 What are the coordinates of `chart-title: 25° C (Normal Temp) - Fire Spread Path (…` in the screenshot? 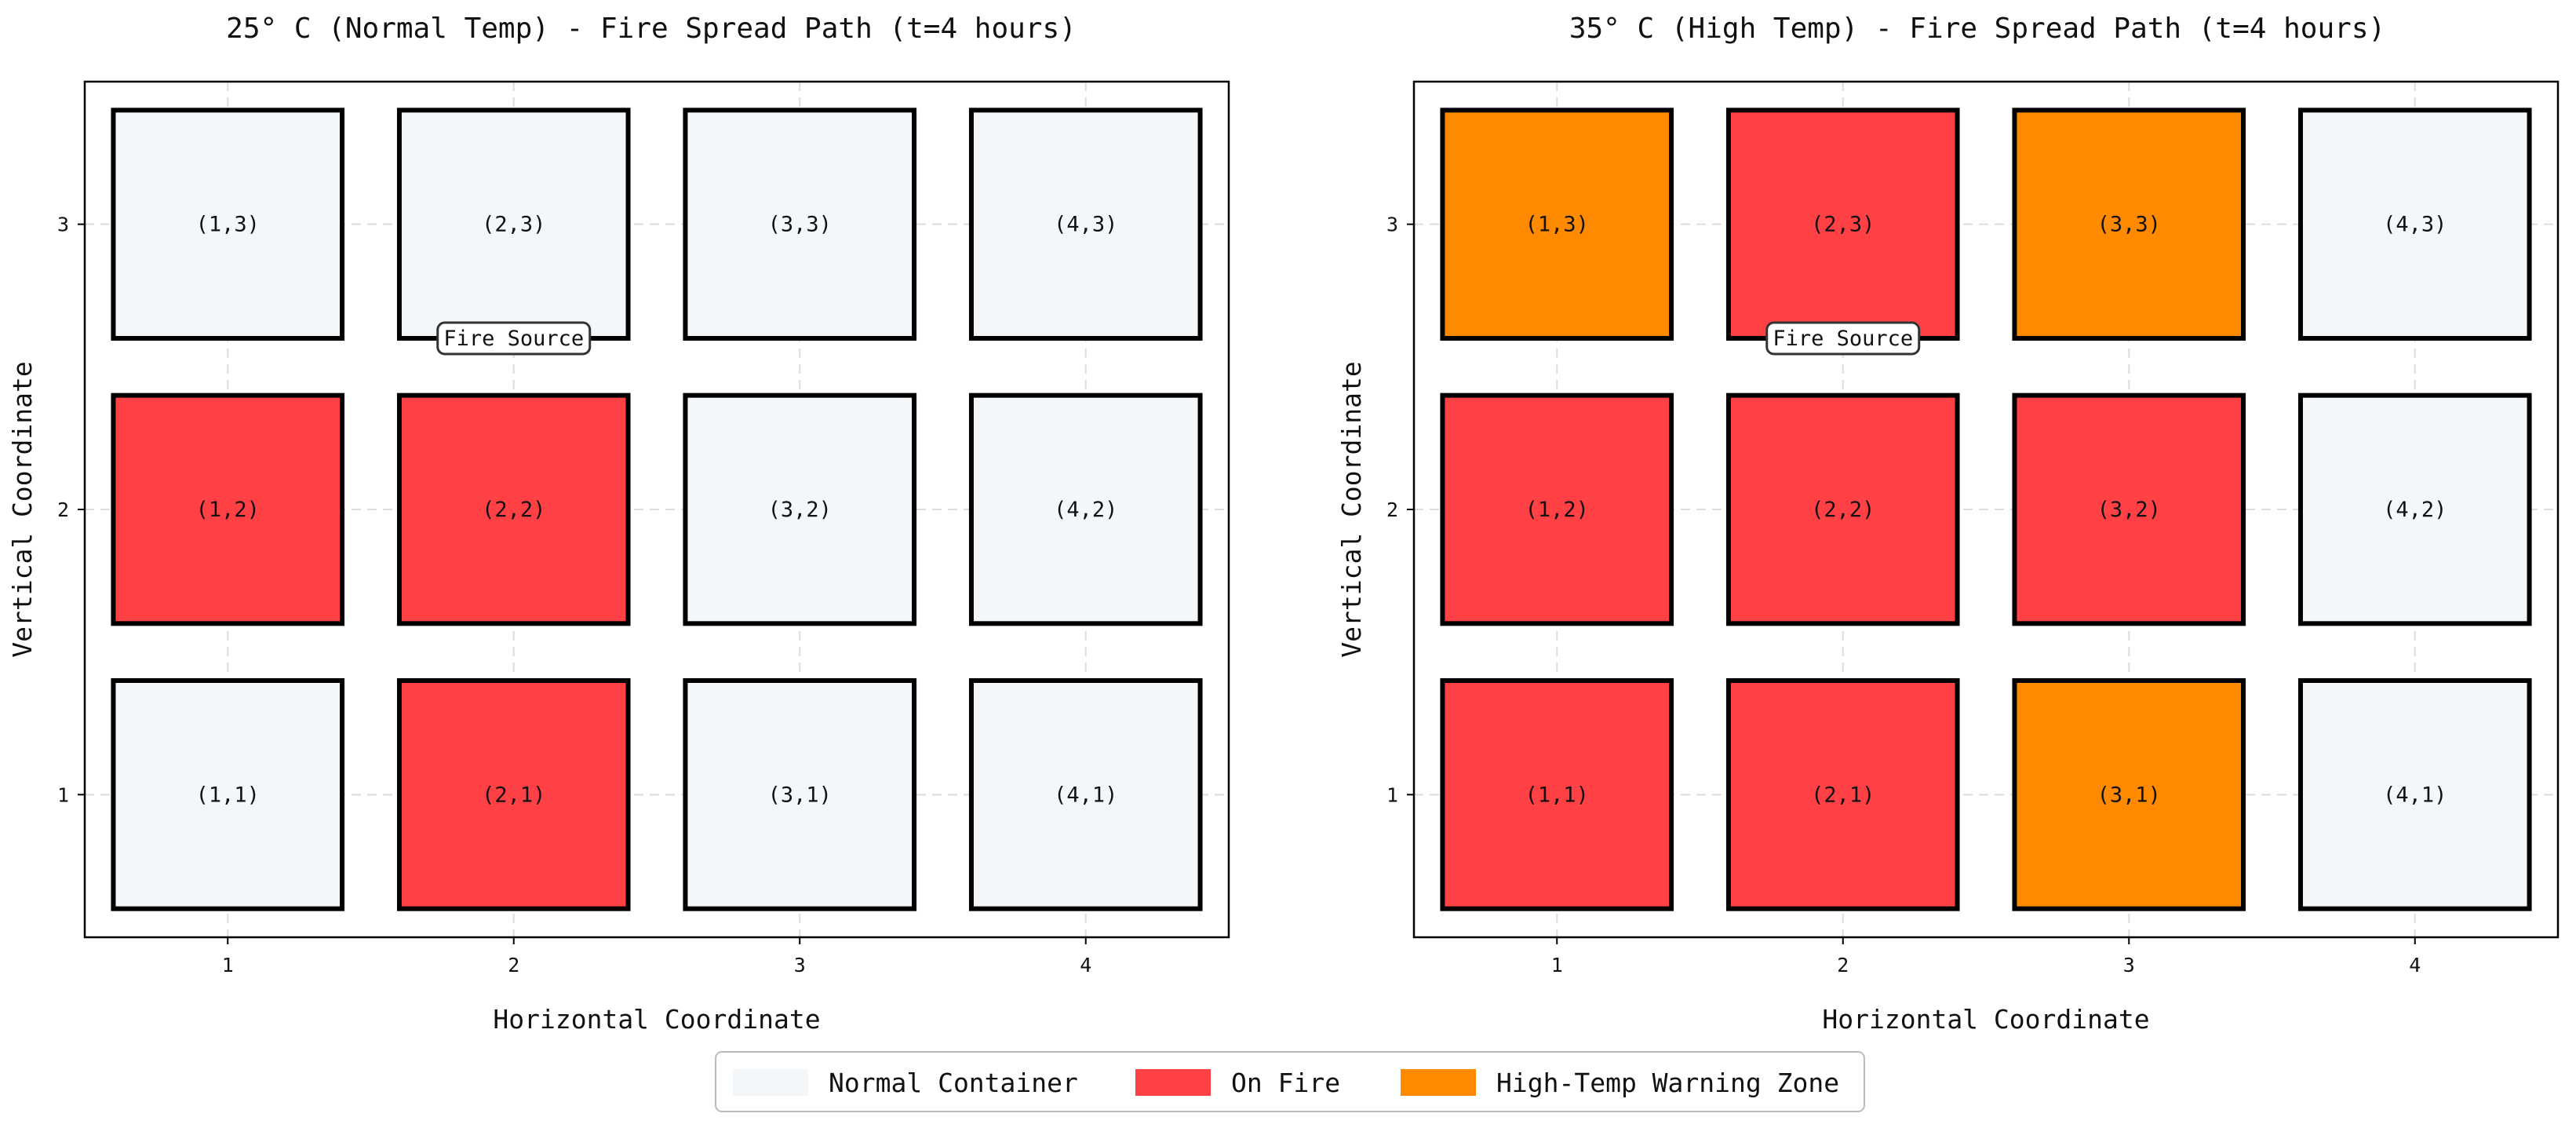 It's located at (651, 29).